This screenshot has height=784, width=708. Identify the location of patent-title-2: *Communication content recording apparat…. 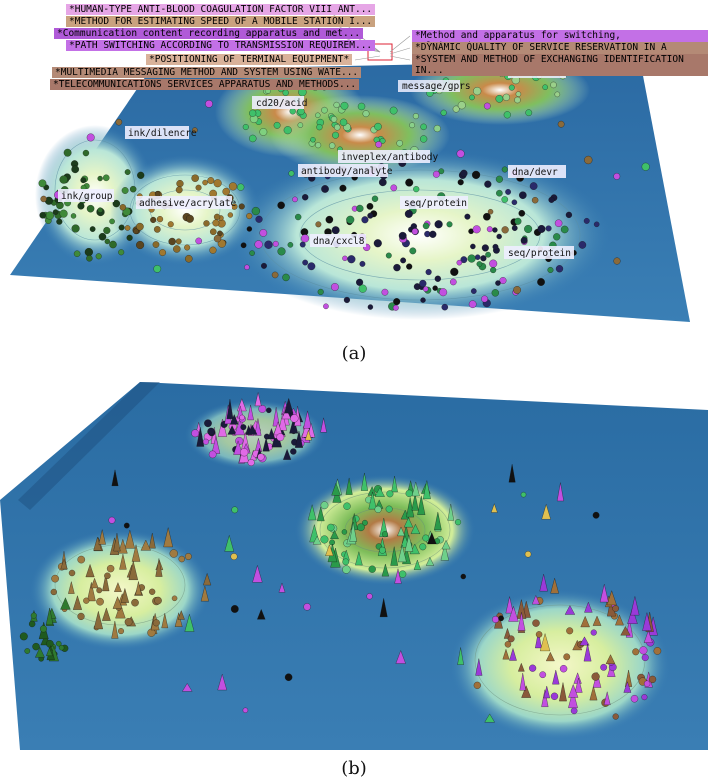
(209, 33).